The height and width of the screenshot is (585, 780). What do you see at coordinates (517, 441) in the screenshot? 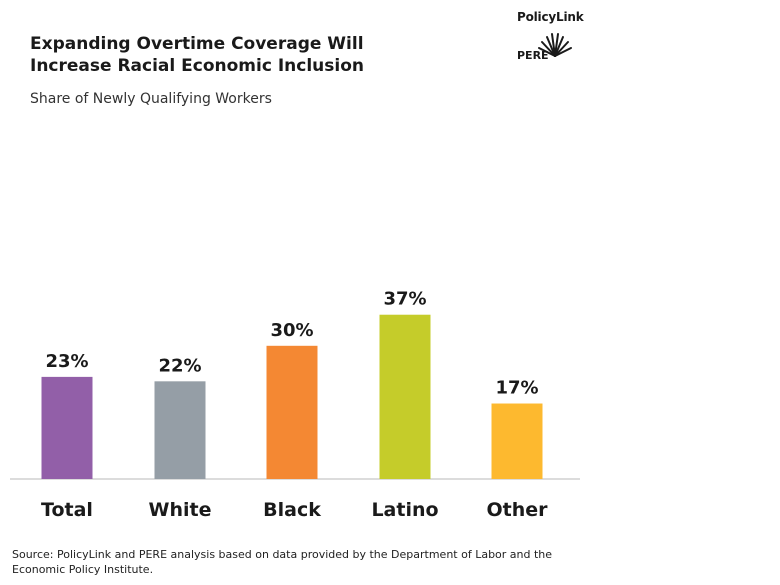
I see `bar-other` at bounding box center [517, 441].